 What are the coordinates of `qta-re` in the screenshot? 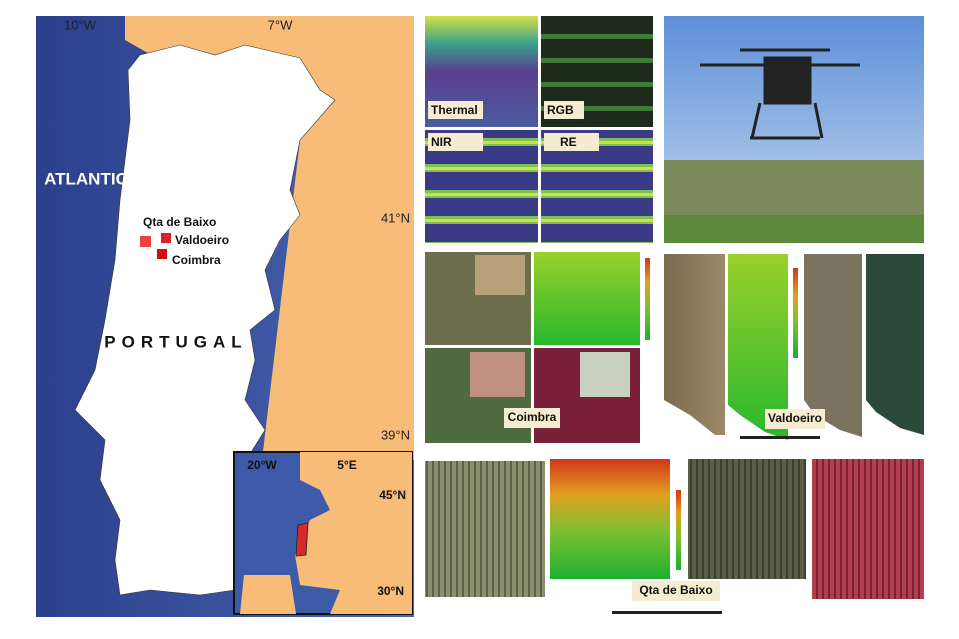 It's located at (868, 529).